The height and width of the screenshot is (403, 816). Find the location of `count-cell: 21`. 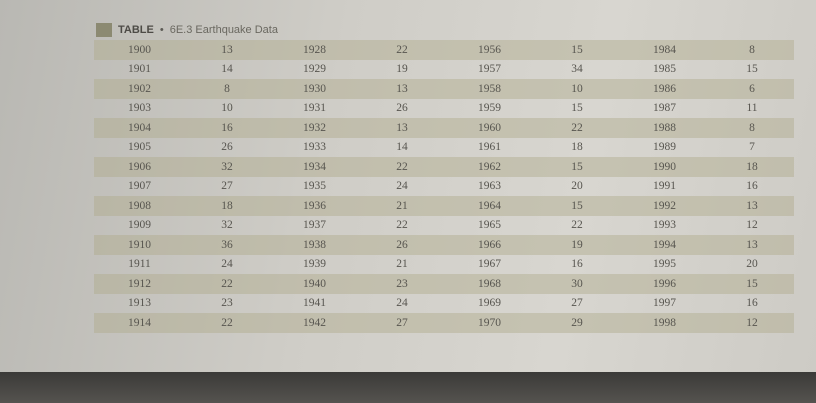

count-cell: 21 is located at coordinates (402, 264).